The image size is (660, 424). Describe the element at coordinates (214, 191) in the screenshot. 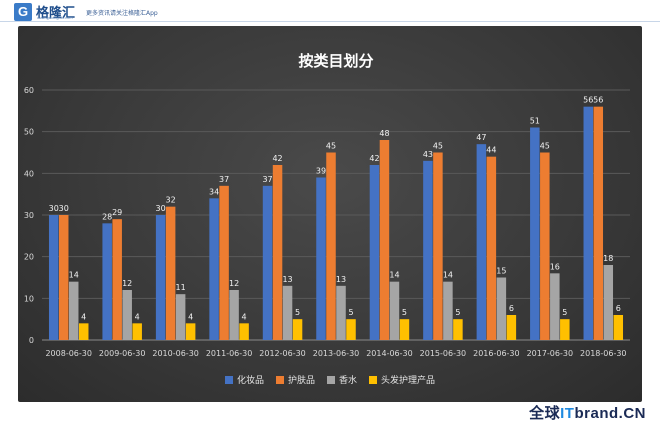

I see `data-label: 34` at that location.